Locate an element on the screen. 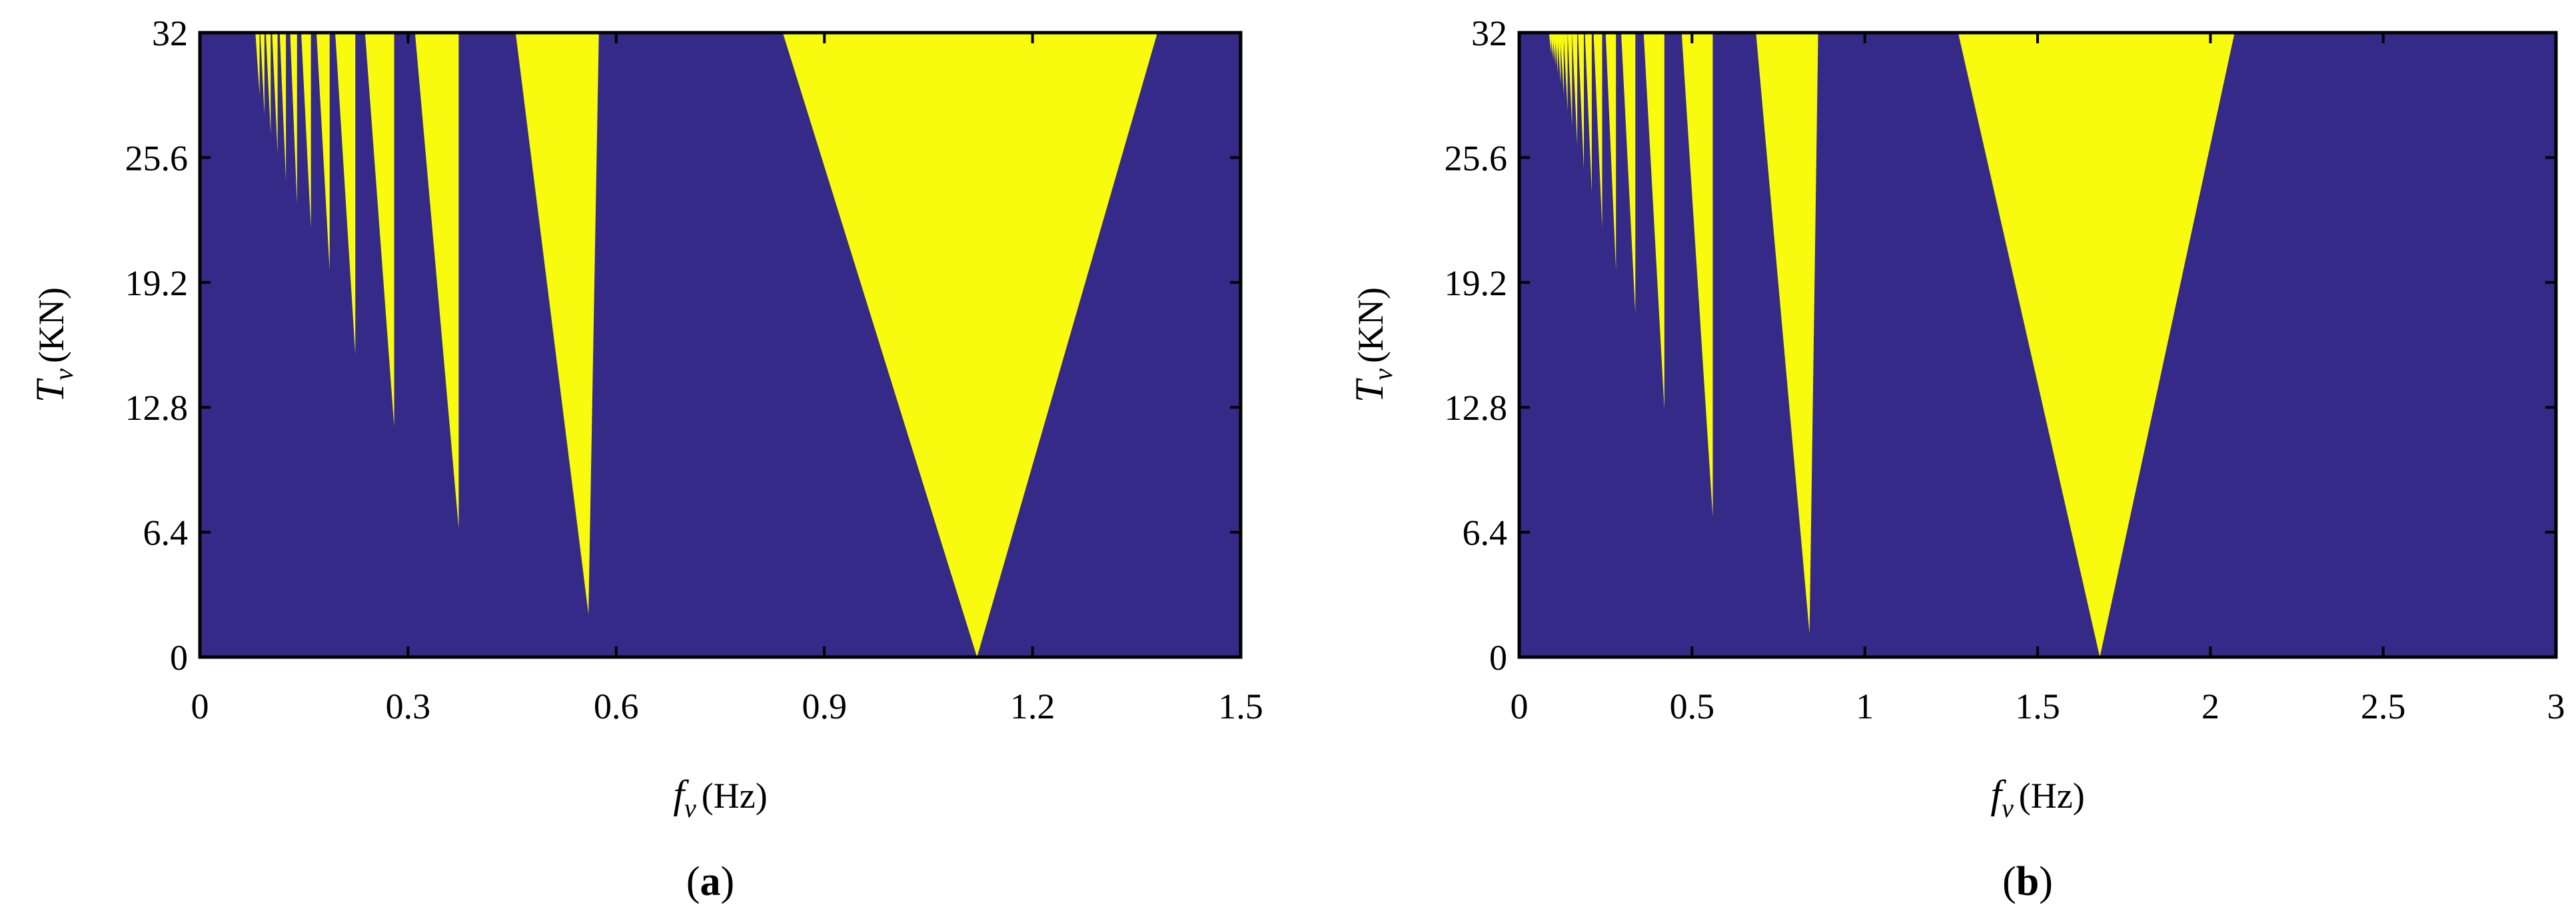 The image size is (2576, 919). x-tick-label: 0.5 is located at coordinates (1692, 706).